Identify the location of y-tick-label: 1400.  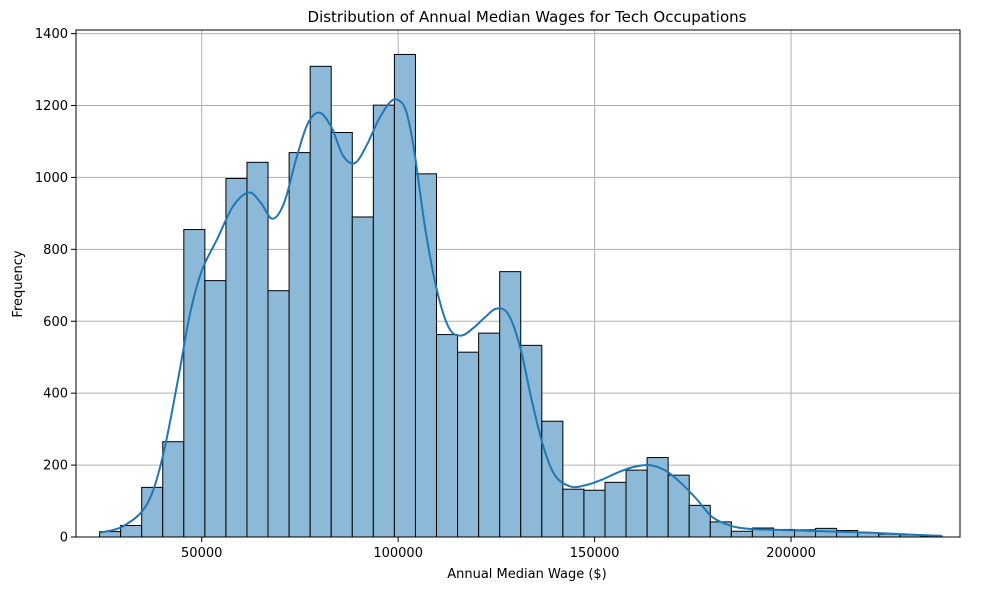
(51, 34).